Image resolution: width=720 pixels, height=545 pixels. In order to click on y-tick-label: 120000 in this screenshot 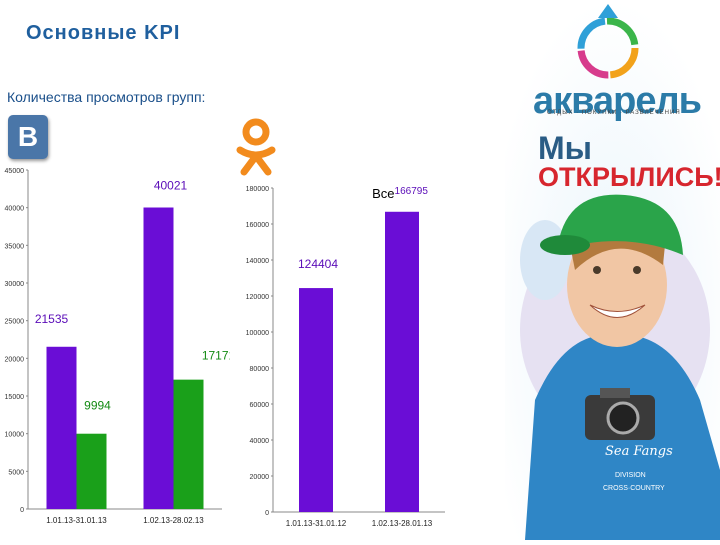, I will do `click(257, 297)`.